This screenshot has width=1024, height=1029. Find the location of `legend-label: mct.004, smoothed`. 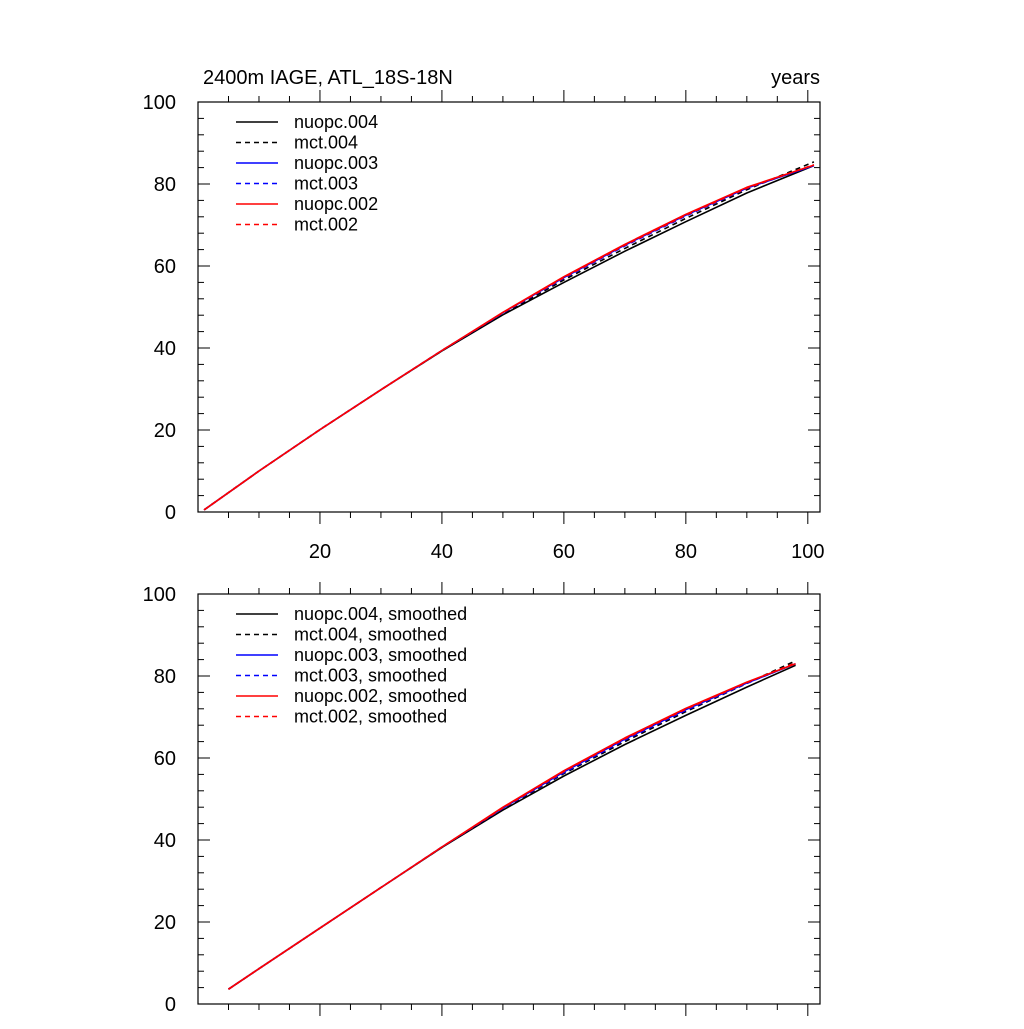

legend-label: mct.004, smoothed is located at coordinates (370, 635).